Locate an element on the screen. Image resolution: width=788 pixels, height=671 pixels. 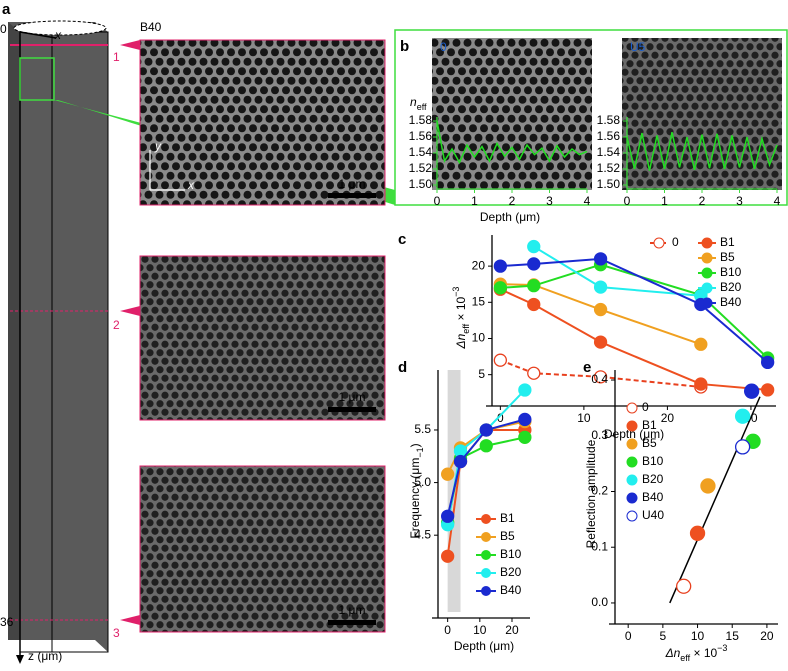
chart: 1.50 1.52 1.54 1.56 1.58 0 1 2 3 4 0 Depth (μm) neff is located at coordinates (500, 132).